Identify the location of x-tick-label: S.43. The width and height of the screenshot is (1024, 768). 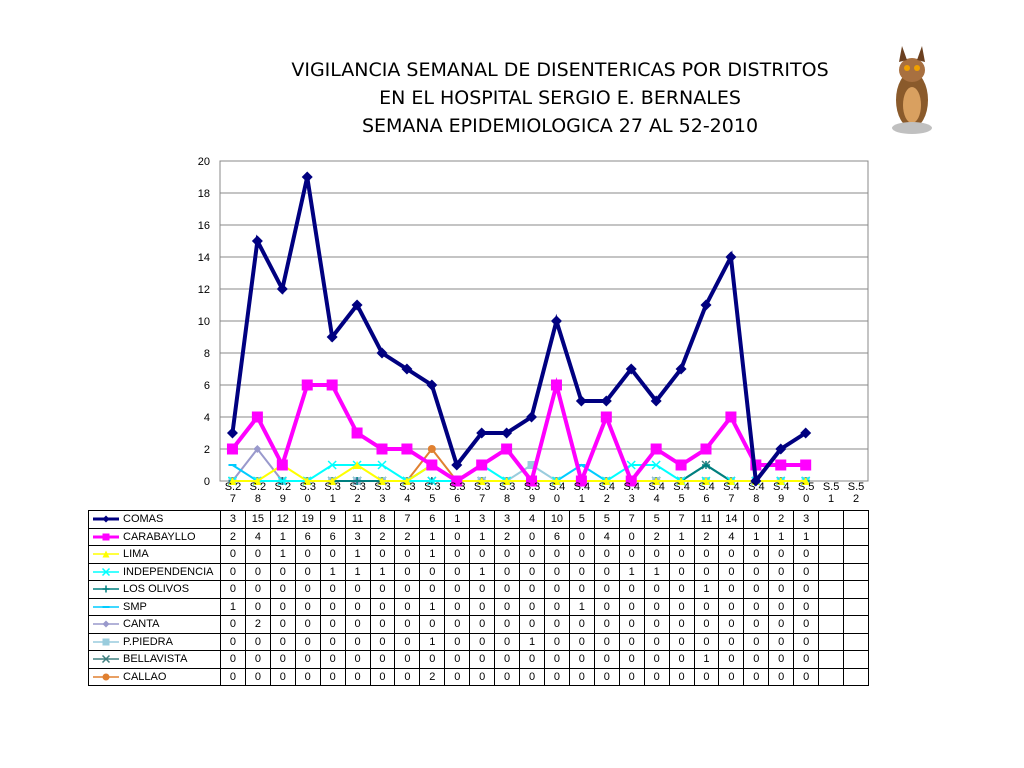
(631, 493).